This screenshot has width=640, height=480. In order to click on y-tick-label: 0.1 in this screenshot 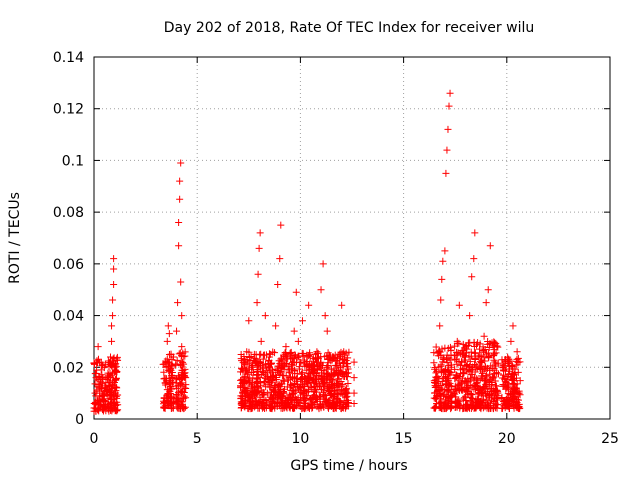, I will do `click(73, 161)`.